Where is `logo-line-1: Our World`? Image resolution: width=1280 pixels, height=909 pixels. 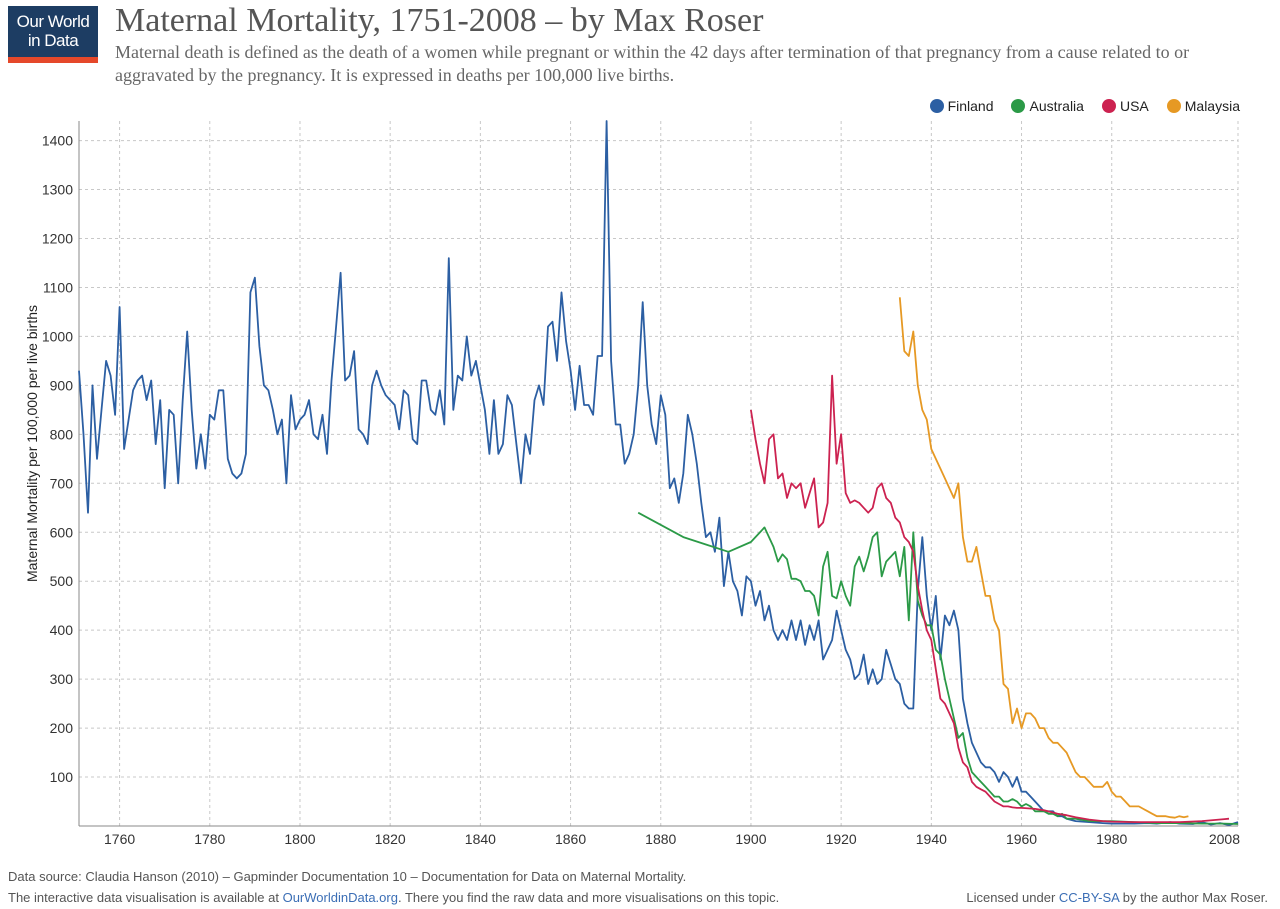 logo-line-1: Our World is located at coordinates (53, 21).